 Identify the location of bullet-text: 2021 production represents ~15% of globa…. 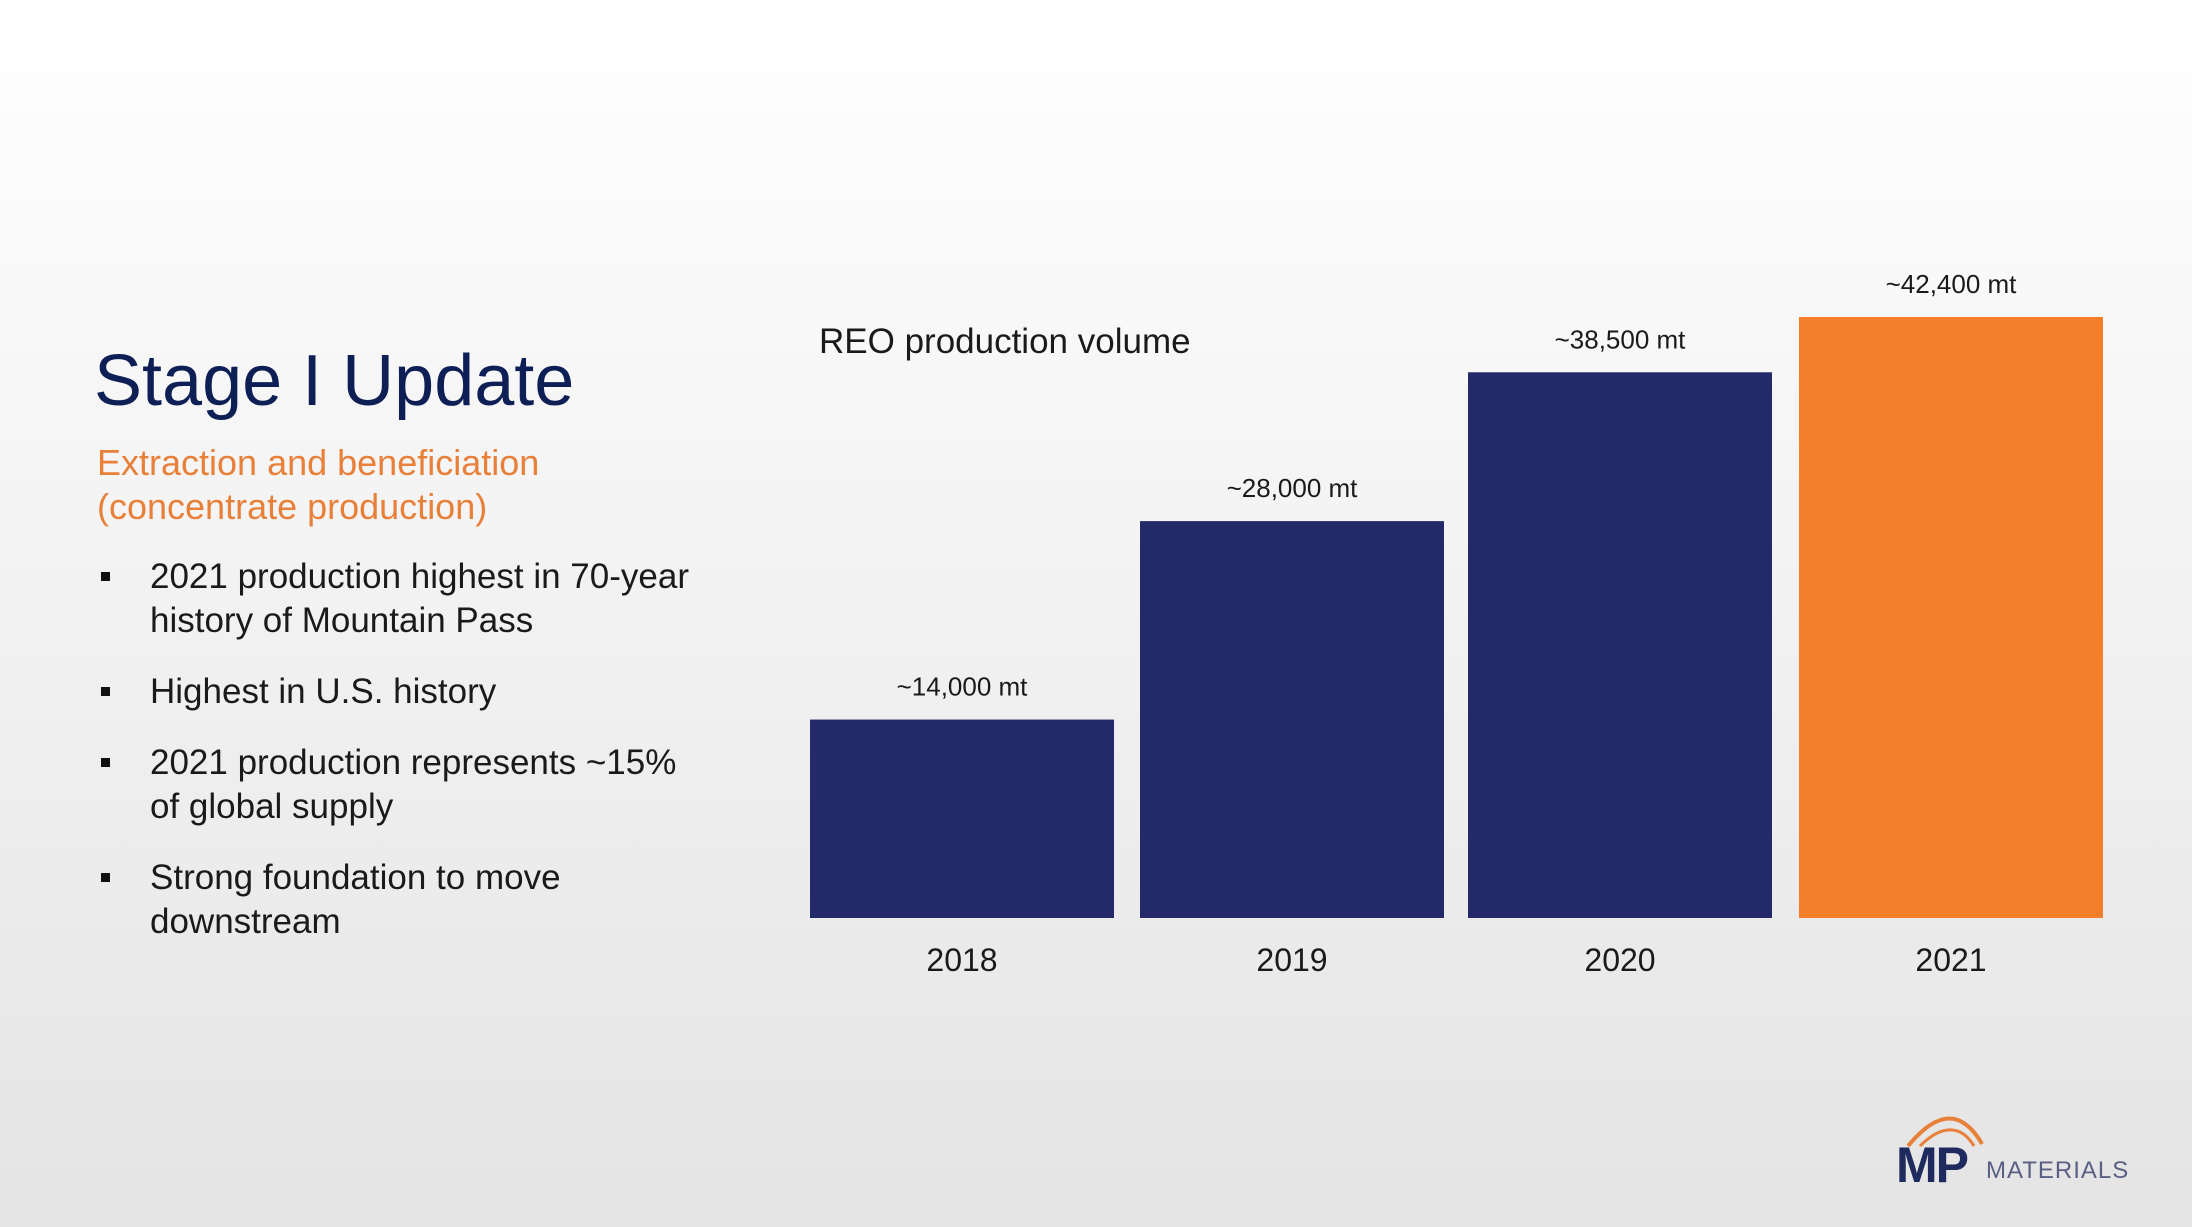
(413, 784).